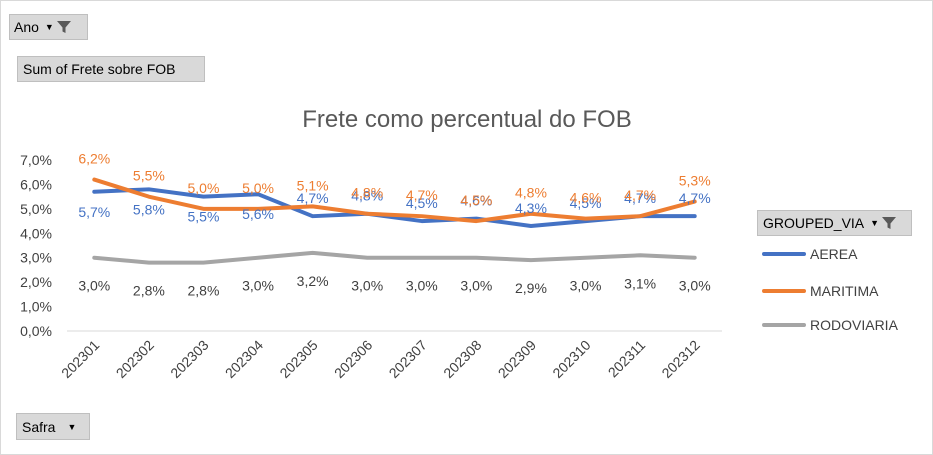  Describe the element at coordinates (627, 359) in the screenshot. I see `x-tick-label: 202311` at that location.